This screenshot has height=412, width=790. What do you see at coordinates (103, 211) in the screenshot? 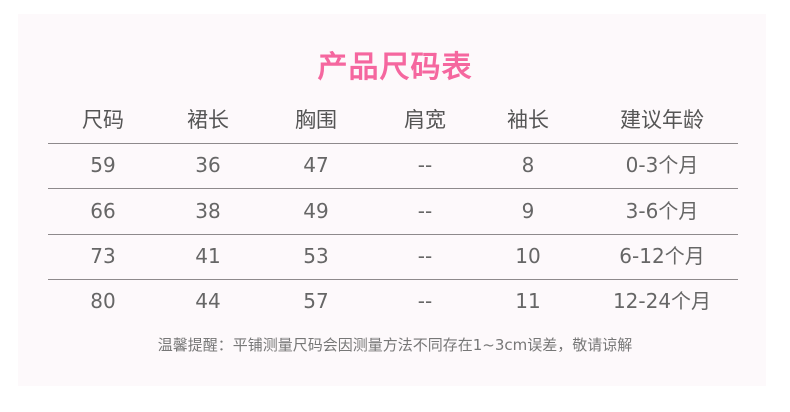
I see `cell-size: 66` at bounding box center [103, 211].